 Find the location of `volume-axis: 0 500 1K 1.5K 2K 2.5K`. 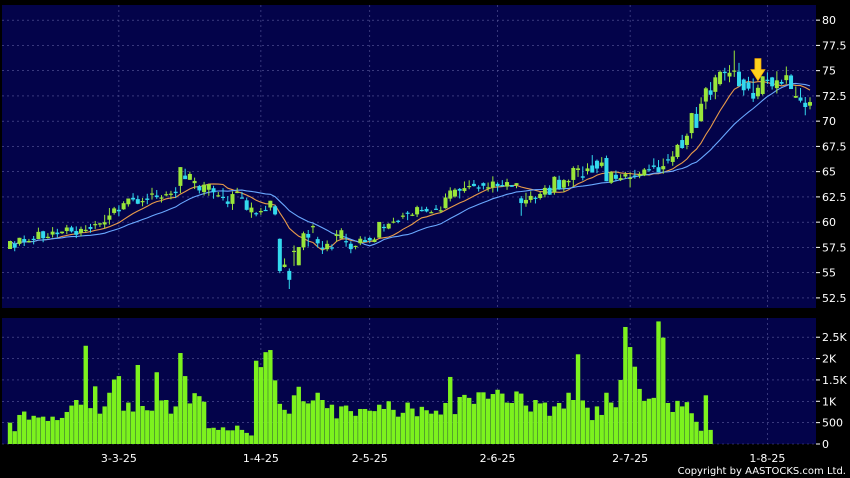

volume-axis: 0 500 1K 1.5K 2K 2.5K is located at coordinates (831, 391).